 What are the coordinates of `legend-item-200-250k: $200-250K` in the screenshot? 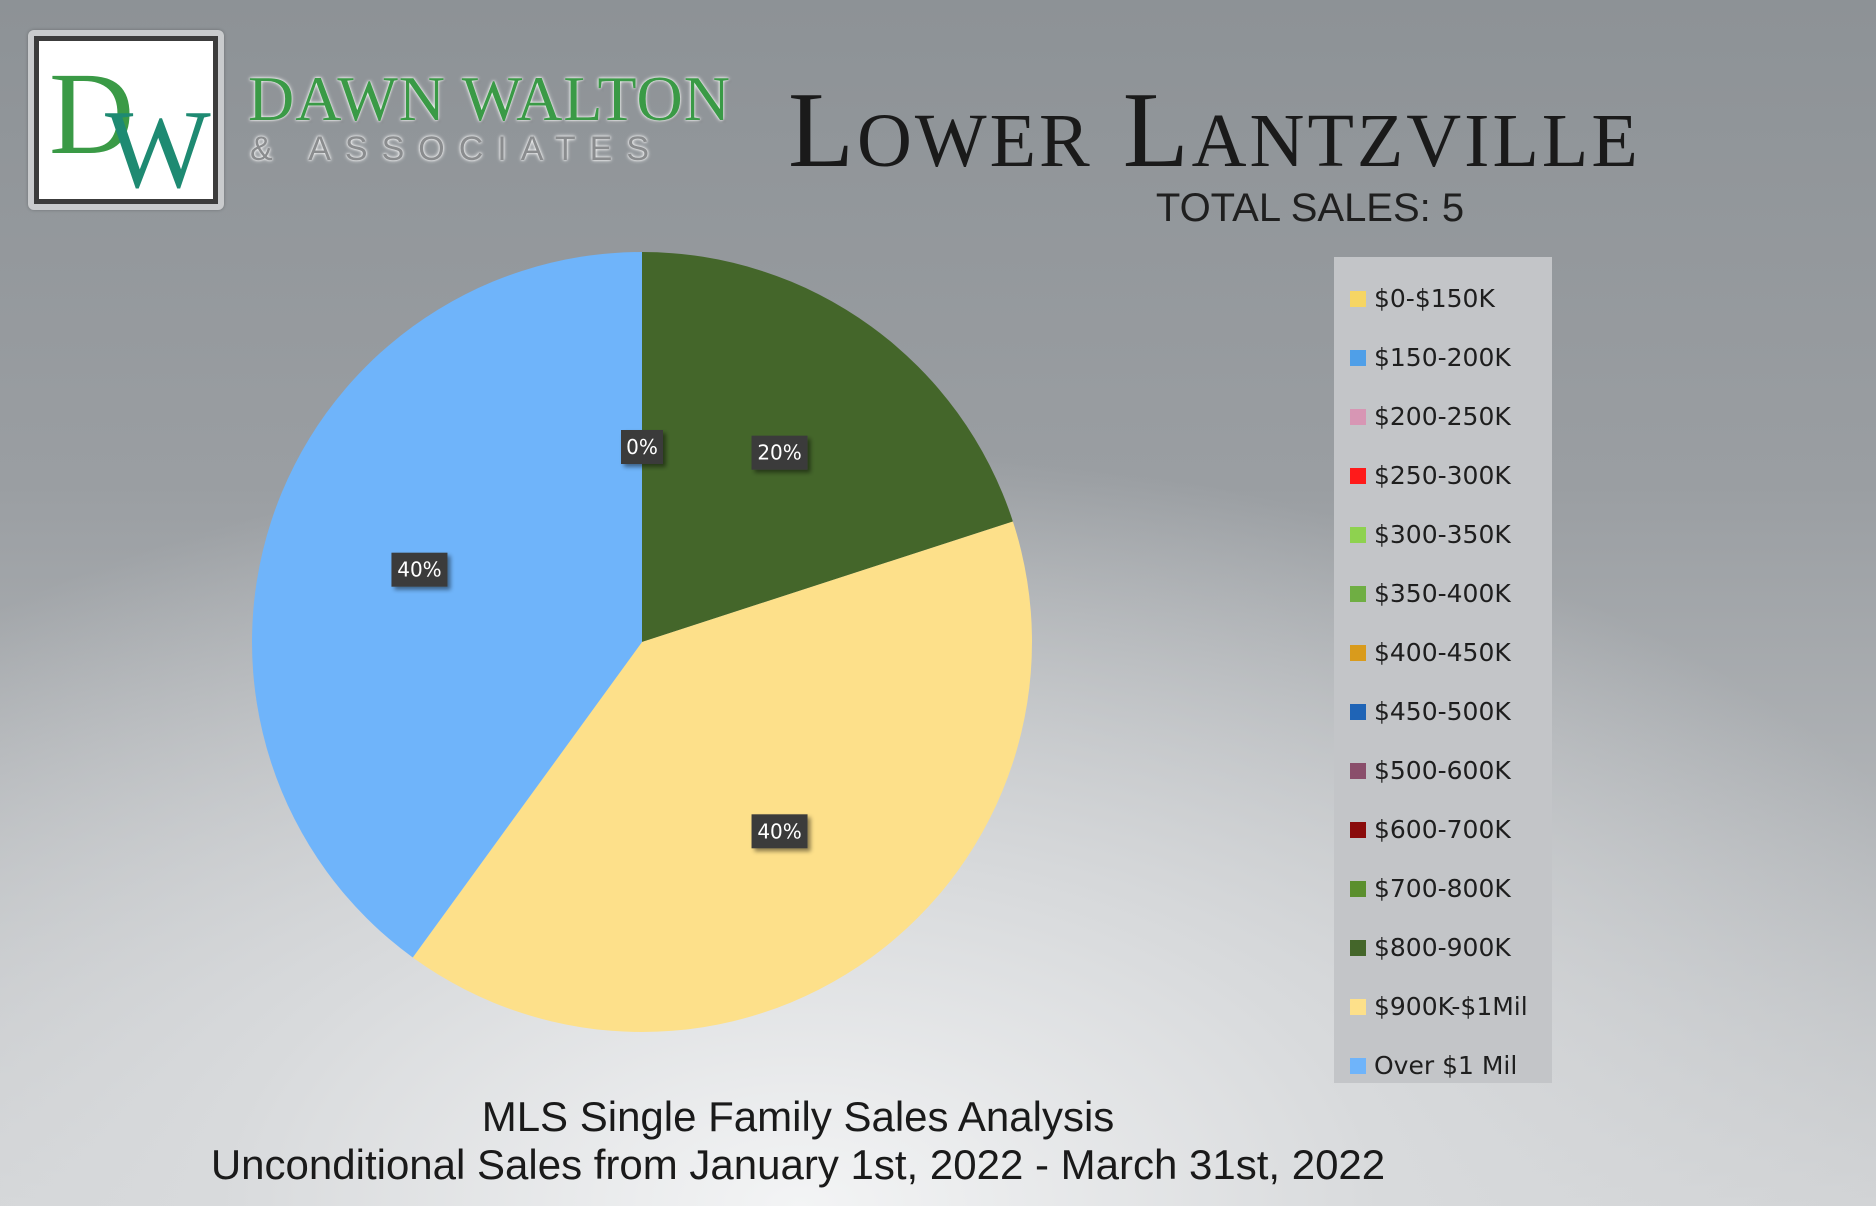 It's located at (1443, 416).